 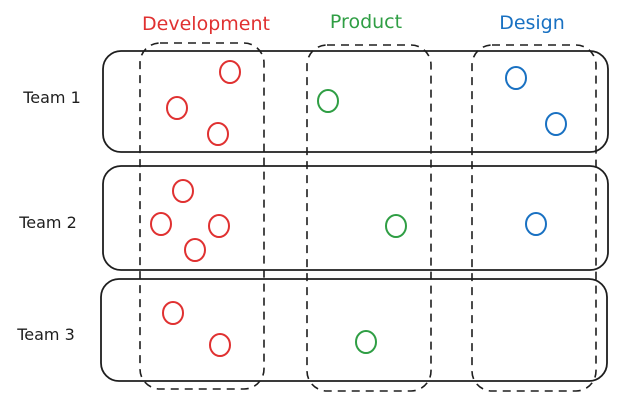 What do you see at coordinates (45, 334) in the screenshot?
I see `row-label-team-3: Team 3` at bounding box center [45, 334].